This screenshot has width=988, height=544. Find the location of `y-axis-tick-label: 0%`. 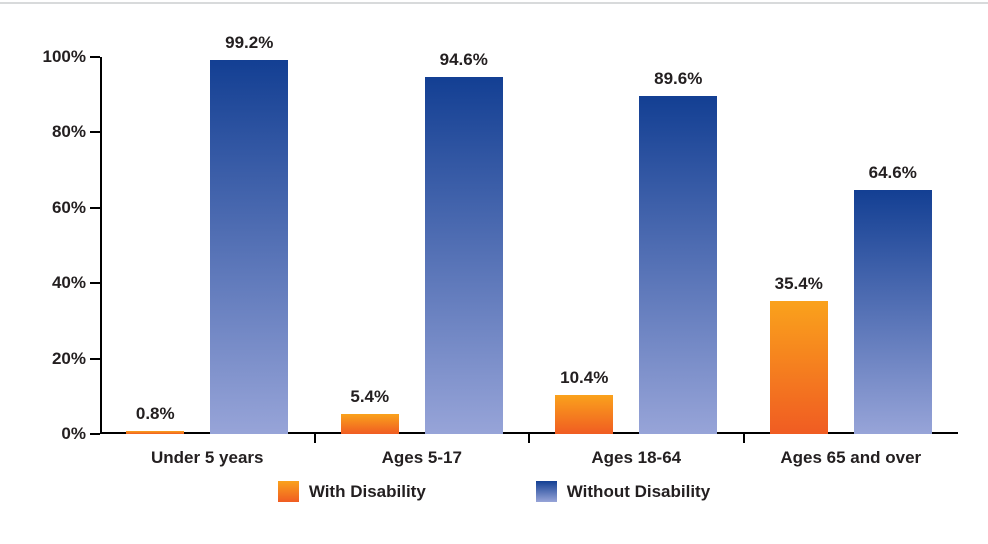

y-axis-tick-label: 0% is located at coordinates (73, 433).